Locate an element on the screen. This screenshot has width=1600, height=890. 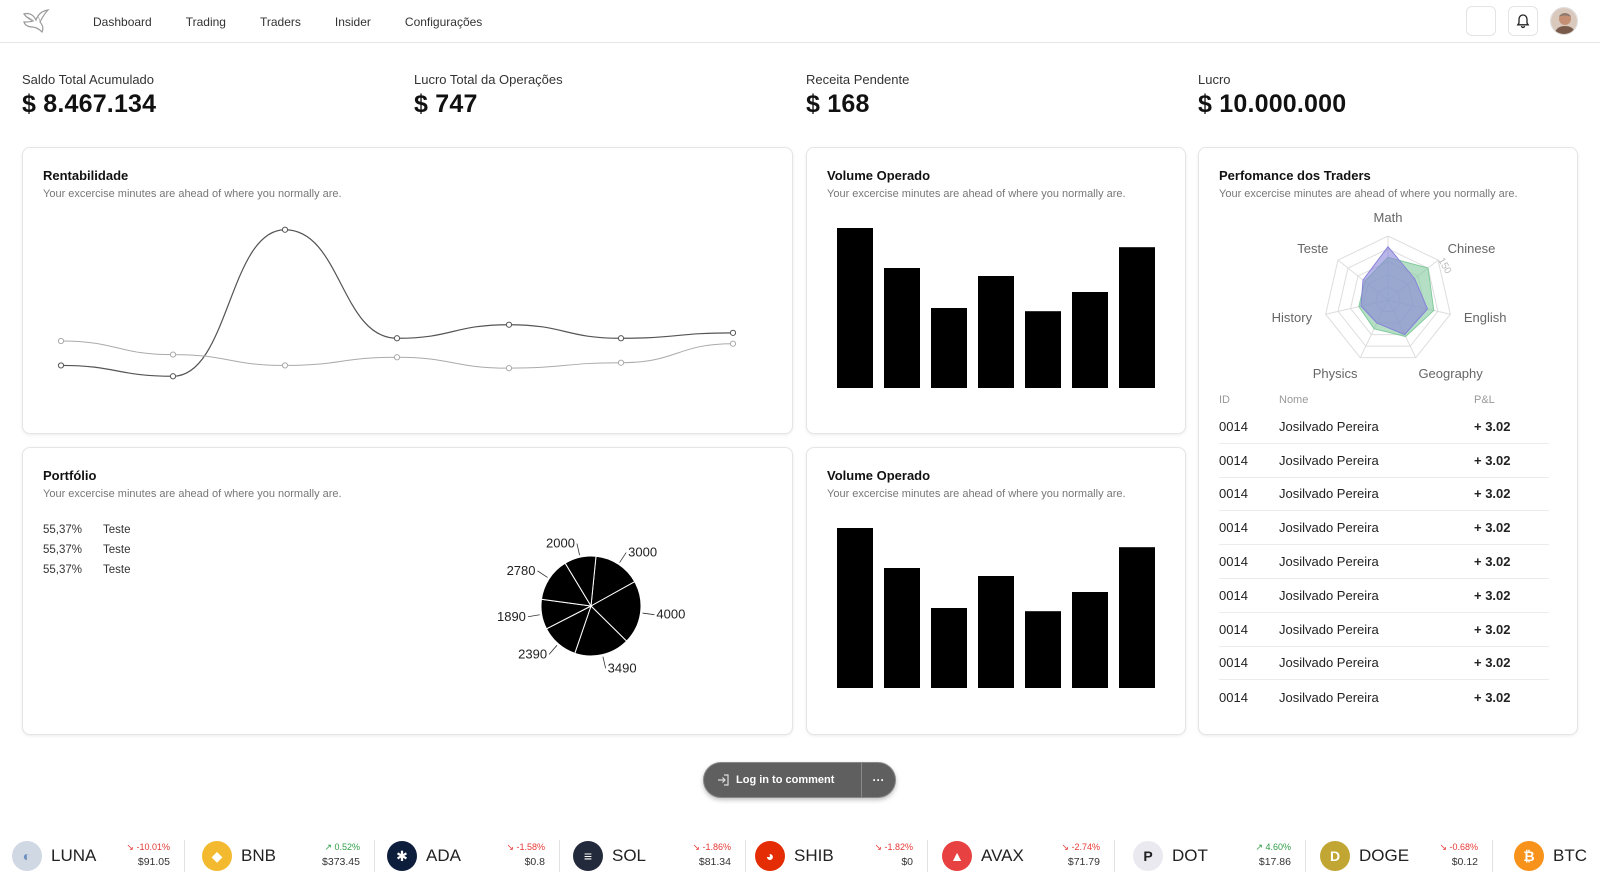
stat-value: $ 10.000.000 is located at coordinates (1272, 104).